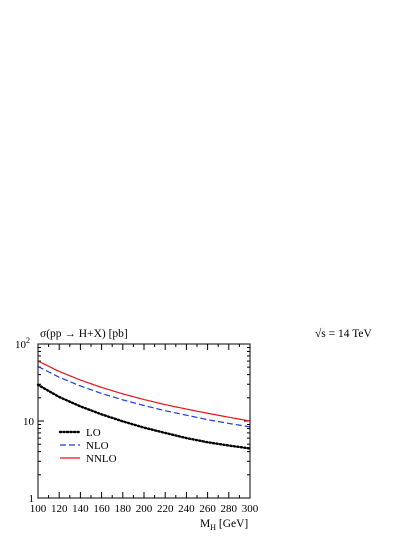 The image size is (415, 537). I want to click on x-axis-label-subscript: H, so click(213, 527).